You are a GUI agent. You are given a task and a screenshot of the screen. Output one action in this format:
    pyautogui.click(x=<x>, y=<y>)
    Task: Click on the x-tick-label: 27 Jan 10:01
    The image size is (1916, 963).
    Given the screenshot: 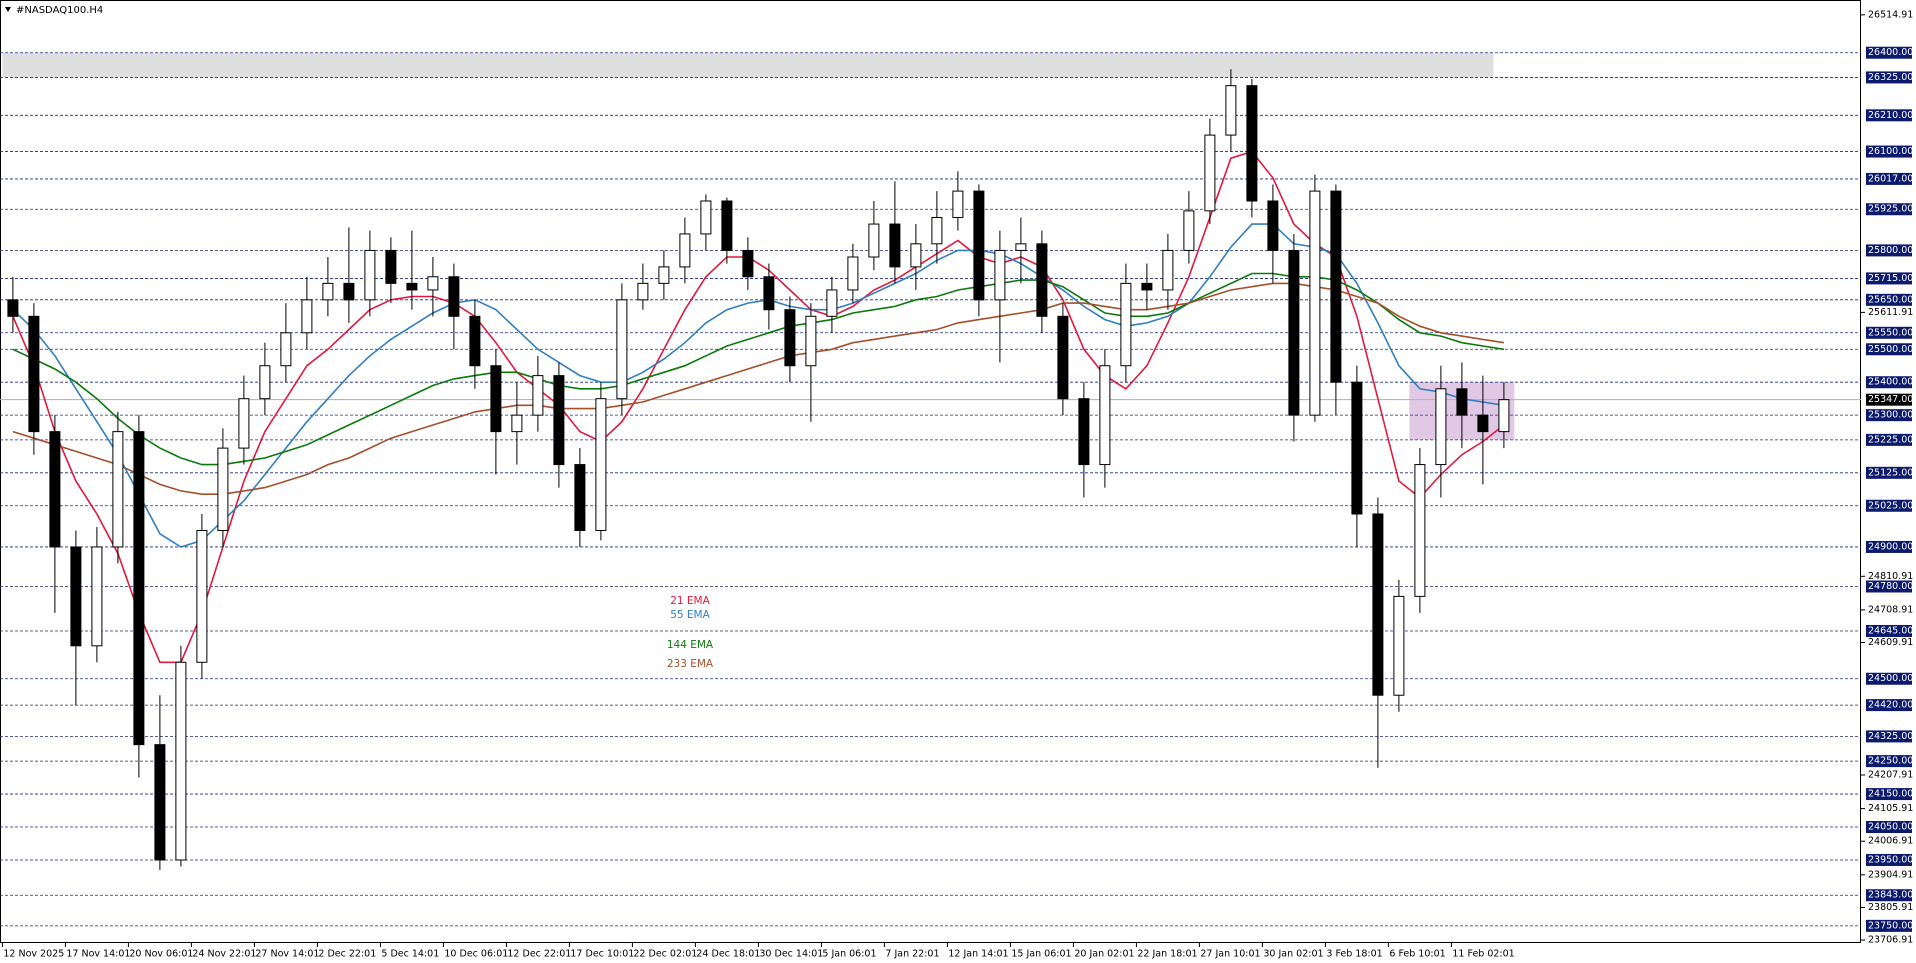 What is the action you would take?
    pyautogui.click(x=1230, y=954)
    